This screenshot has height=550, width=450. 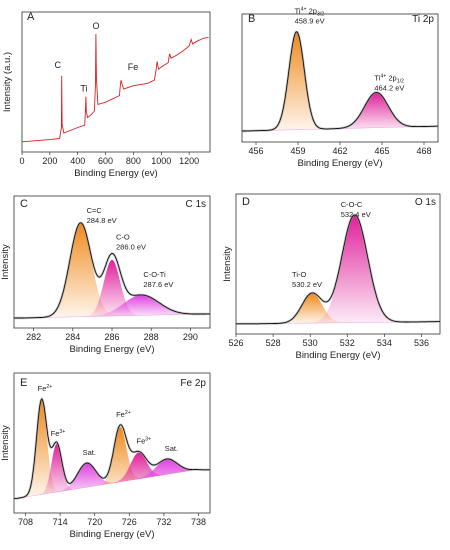 I want to click on x-tick-label: 714, so click(x=60, y=522).